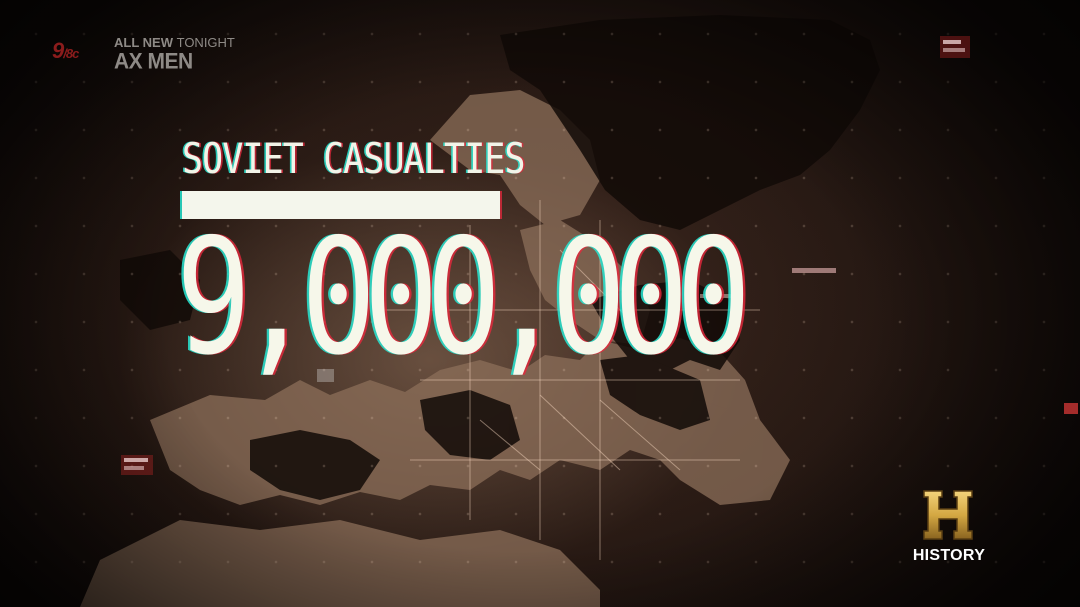 This screenshot has width=1080, height=607. I want to click on promo-tagline-prefix: ALL NEW, so click(143, 42).